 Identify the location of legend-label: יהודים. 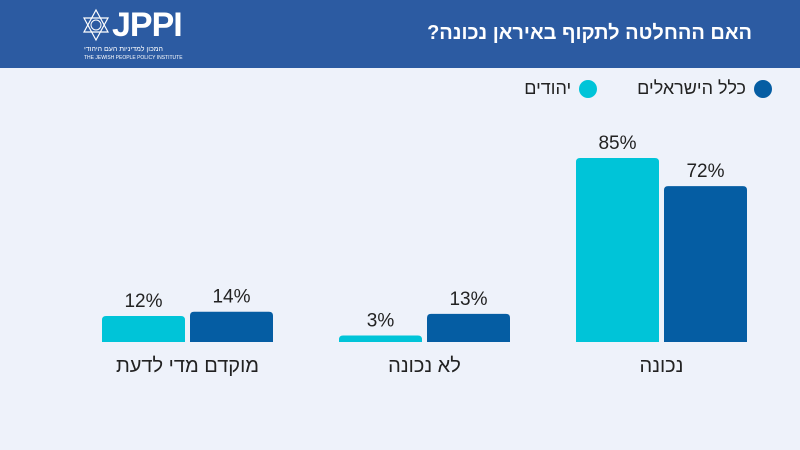
(548, 88).